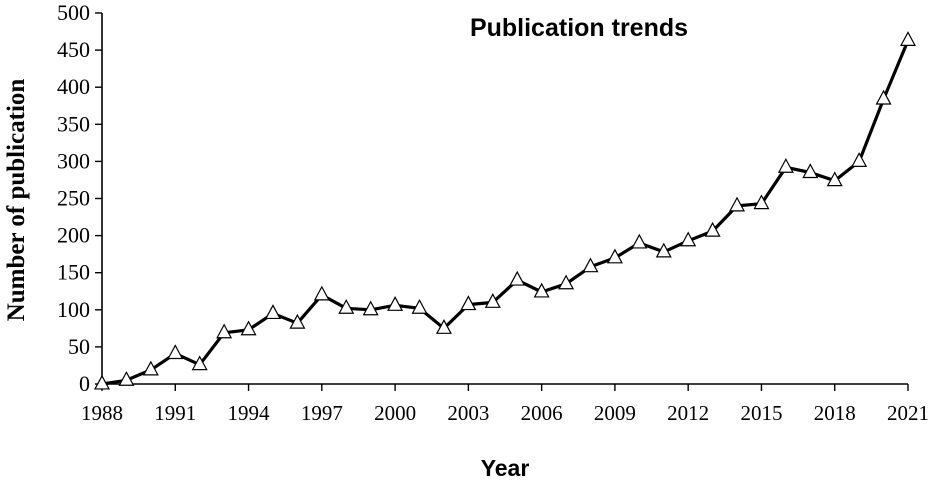 The image size is (935, 484). What do you see at coordinates (73, 309) in the screenshot?
I see `y-tick-label: 100` at bounding box center [73, 309].